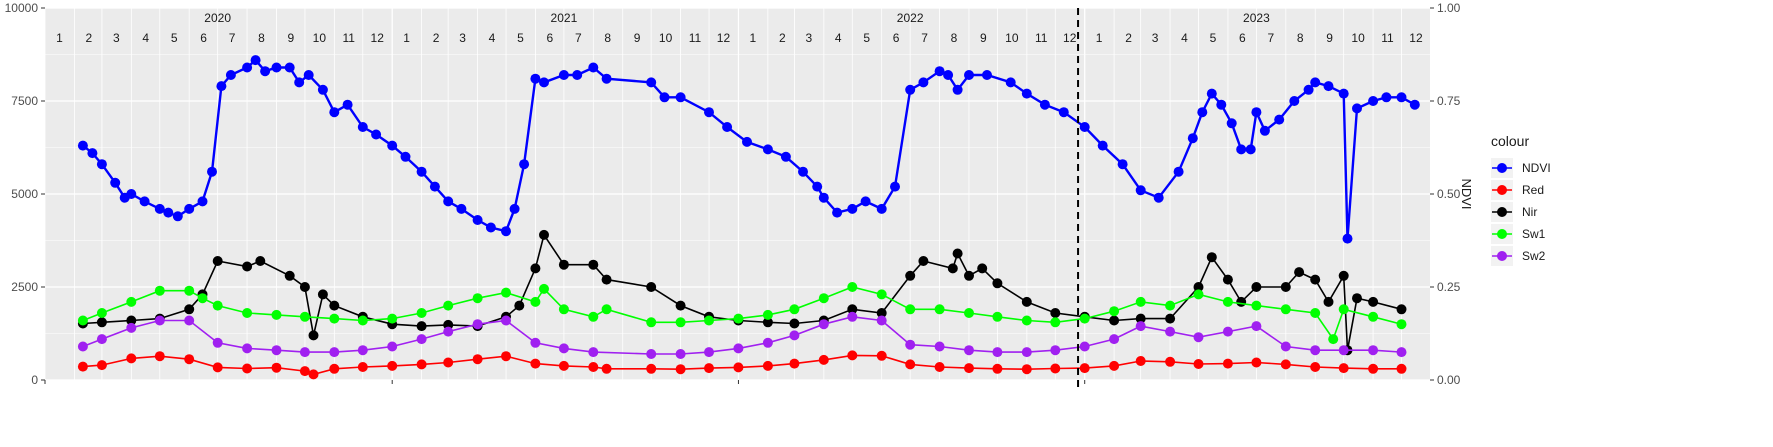  What do you see at coordinates (25, 194) in the screenshot?
I see `y-axis-left: 0 2500 5000 7500 10000` at bounding box center [25, 194].